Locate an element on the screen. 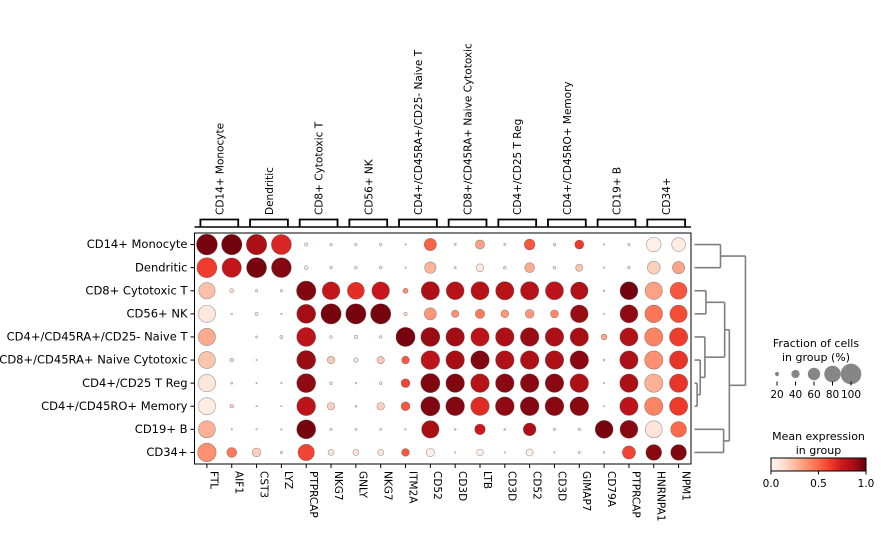  group-label: CD4+/CD45RO+ Memory is located at coordinates (568, 148).